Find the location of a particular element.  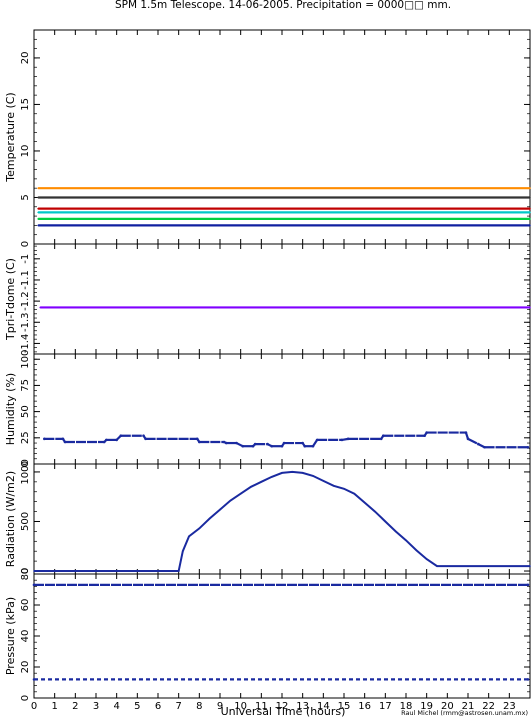

y-axis-label: Pressure (kPa) is located at coordinates (10, 636).